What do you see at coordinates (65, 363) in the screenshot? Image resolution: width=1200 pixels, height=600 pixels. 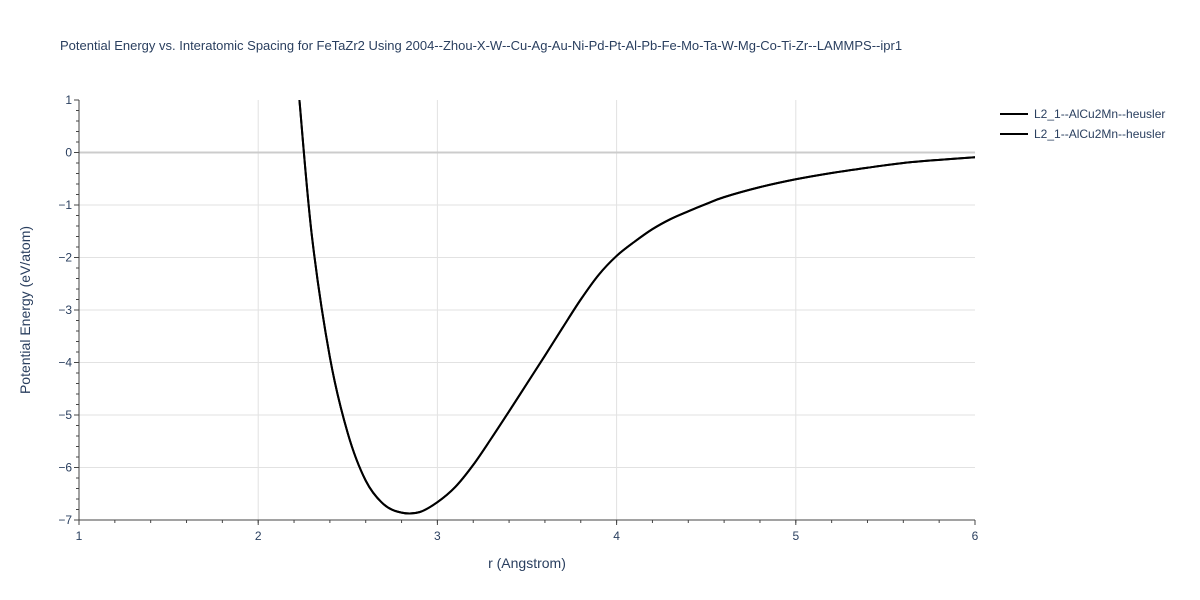 I see `y-tick-label: −4` at bounding box center [65, 363].